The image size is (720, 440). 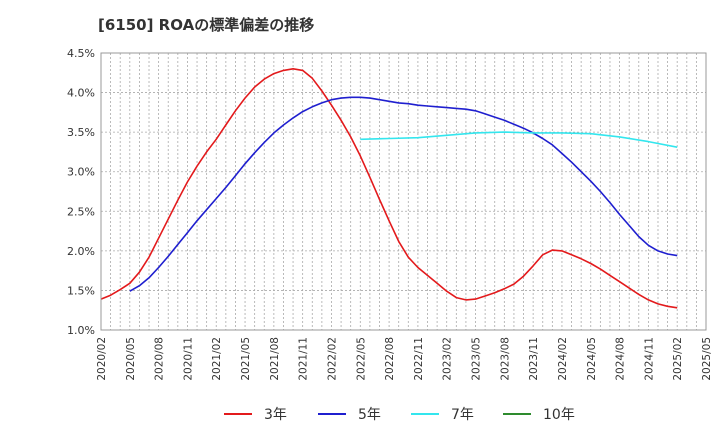 What do you see at coordinates (81, 192) in the screenshot?
I see `y-axis-tick-labels: 1.0% 1.5% 2.0% 2.5% 3.0% 3.5% 4.0% 4.5%` at bounding box center [81, 192].